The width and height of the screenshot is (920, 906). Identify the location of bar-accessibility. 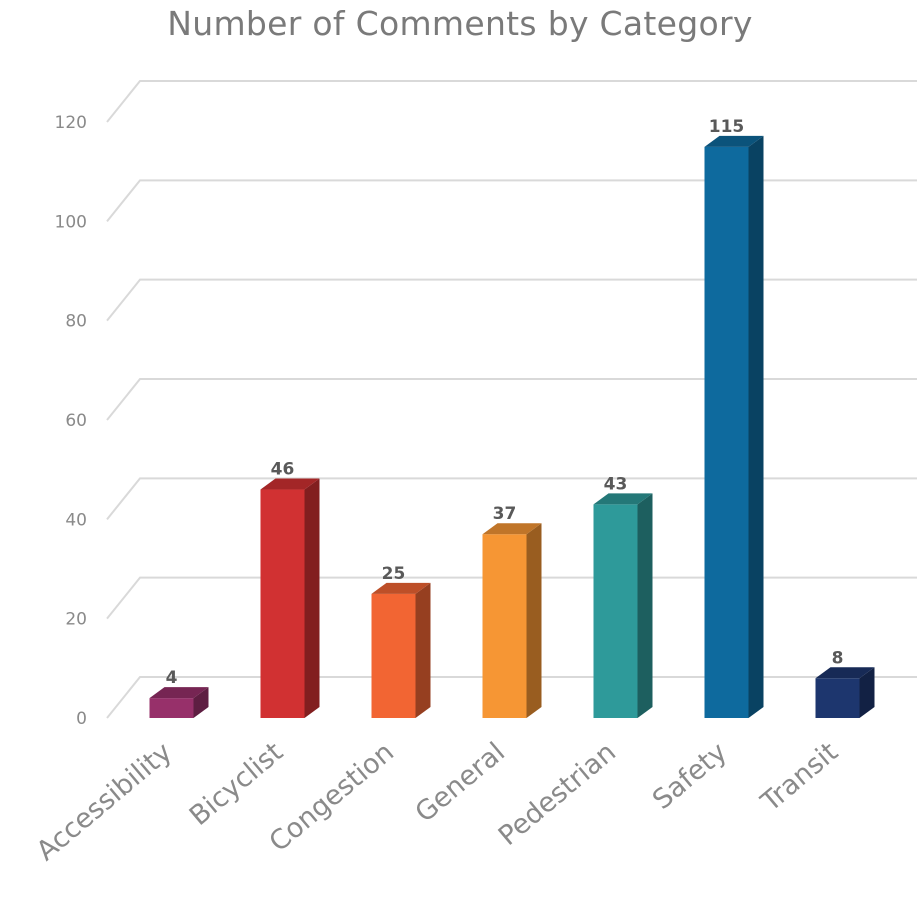
(179, 702).